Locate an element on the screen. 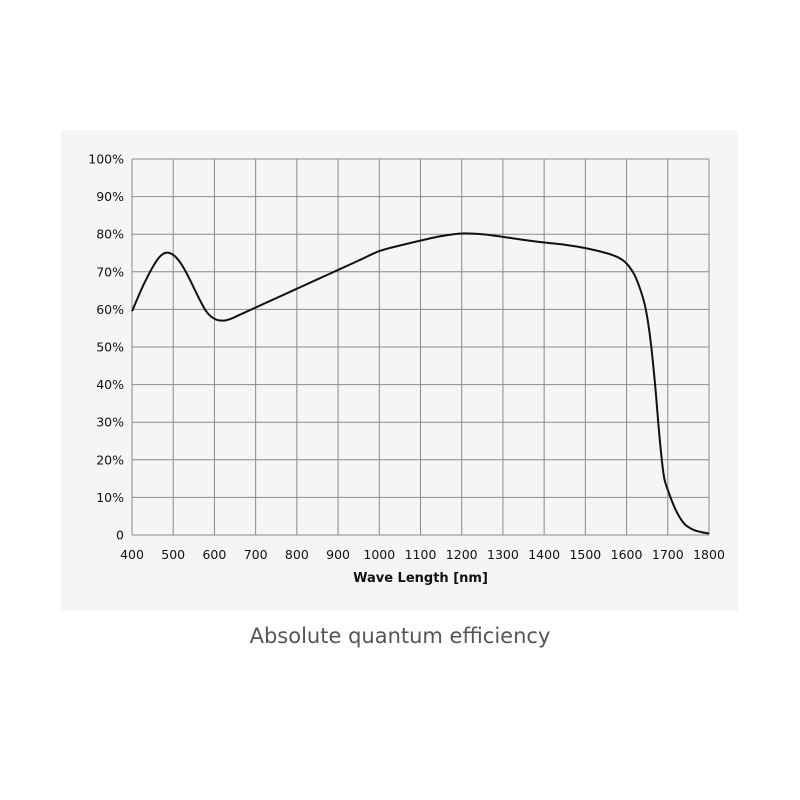 This screenshot has height=800, width=800. y-tick-label: 50% is located at coordinates (110, 347).